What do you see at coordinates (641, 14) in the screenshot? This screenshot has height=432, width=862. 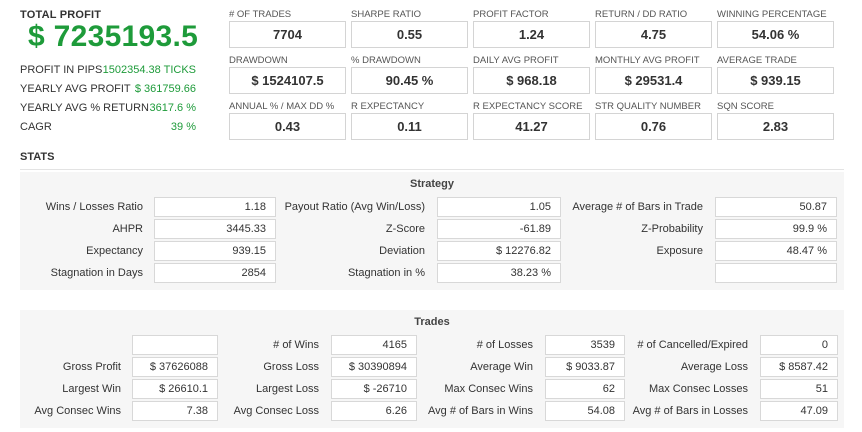 I see `metric-label: RETURN / DD RATIO` at bounding box center [641, 14].